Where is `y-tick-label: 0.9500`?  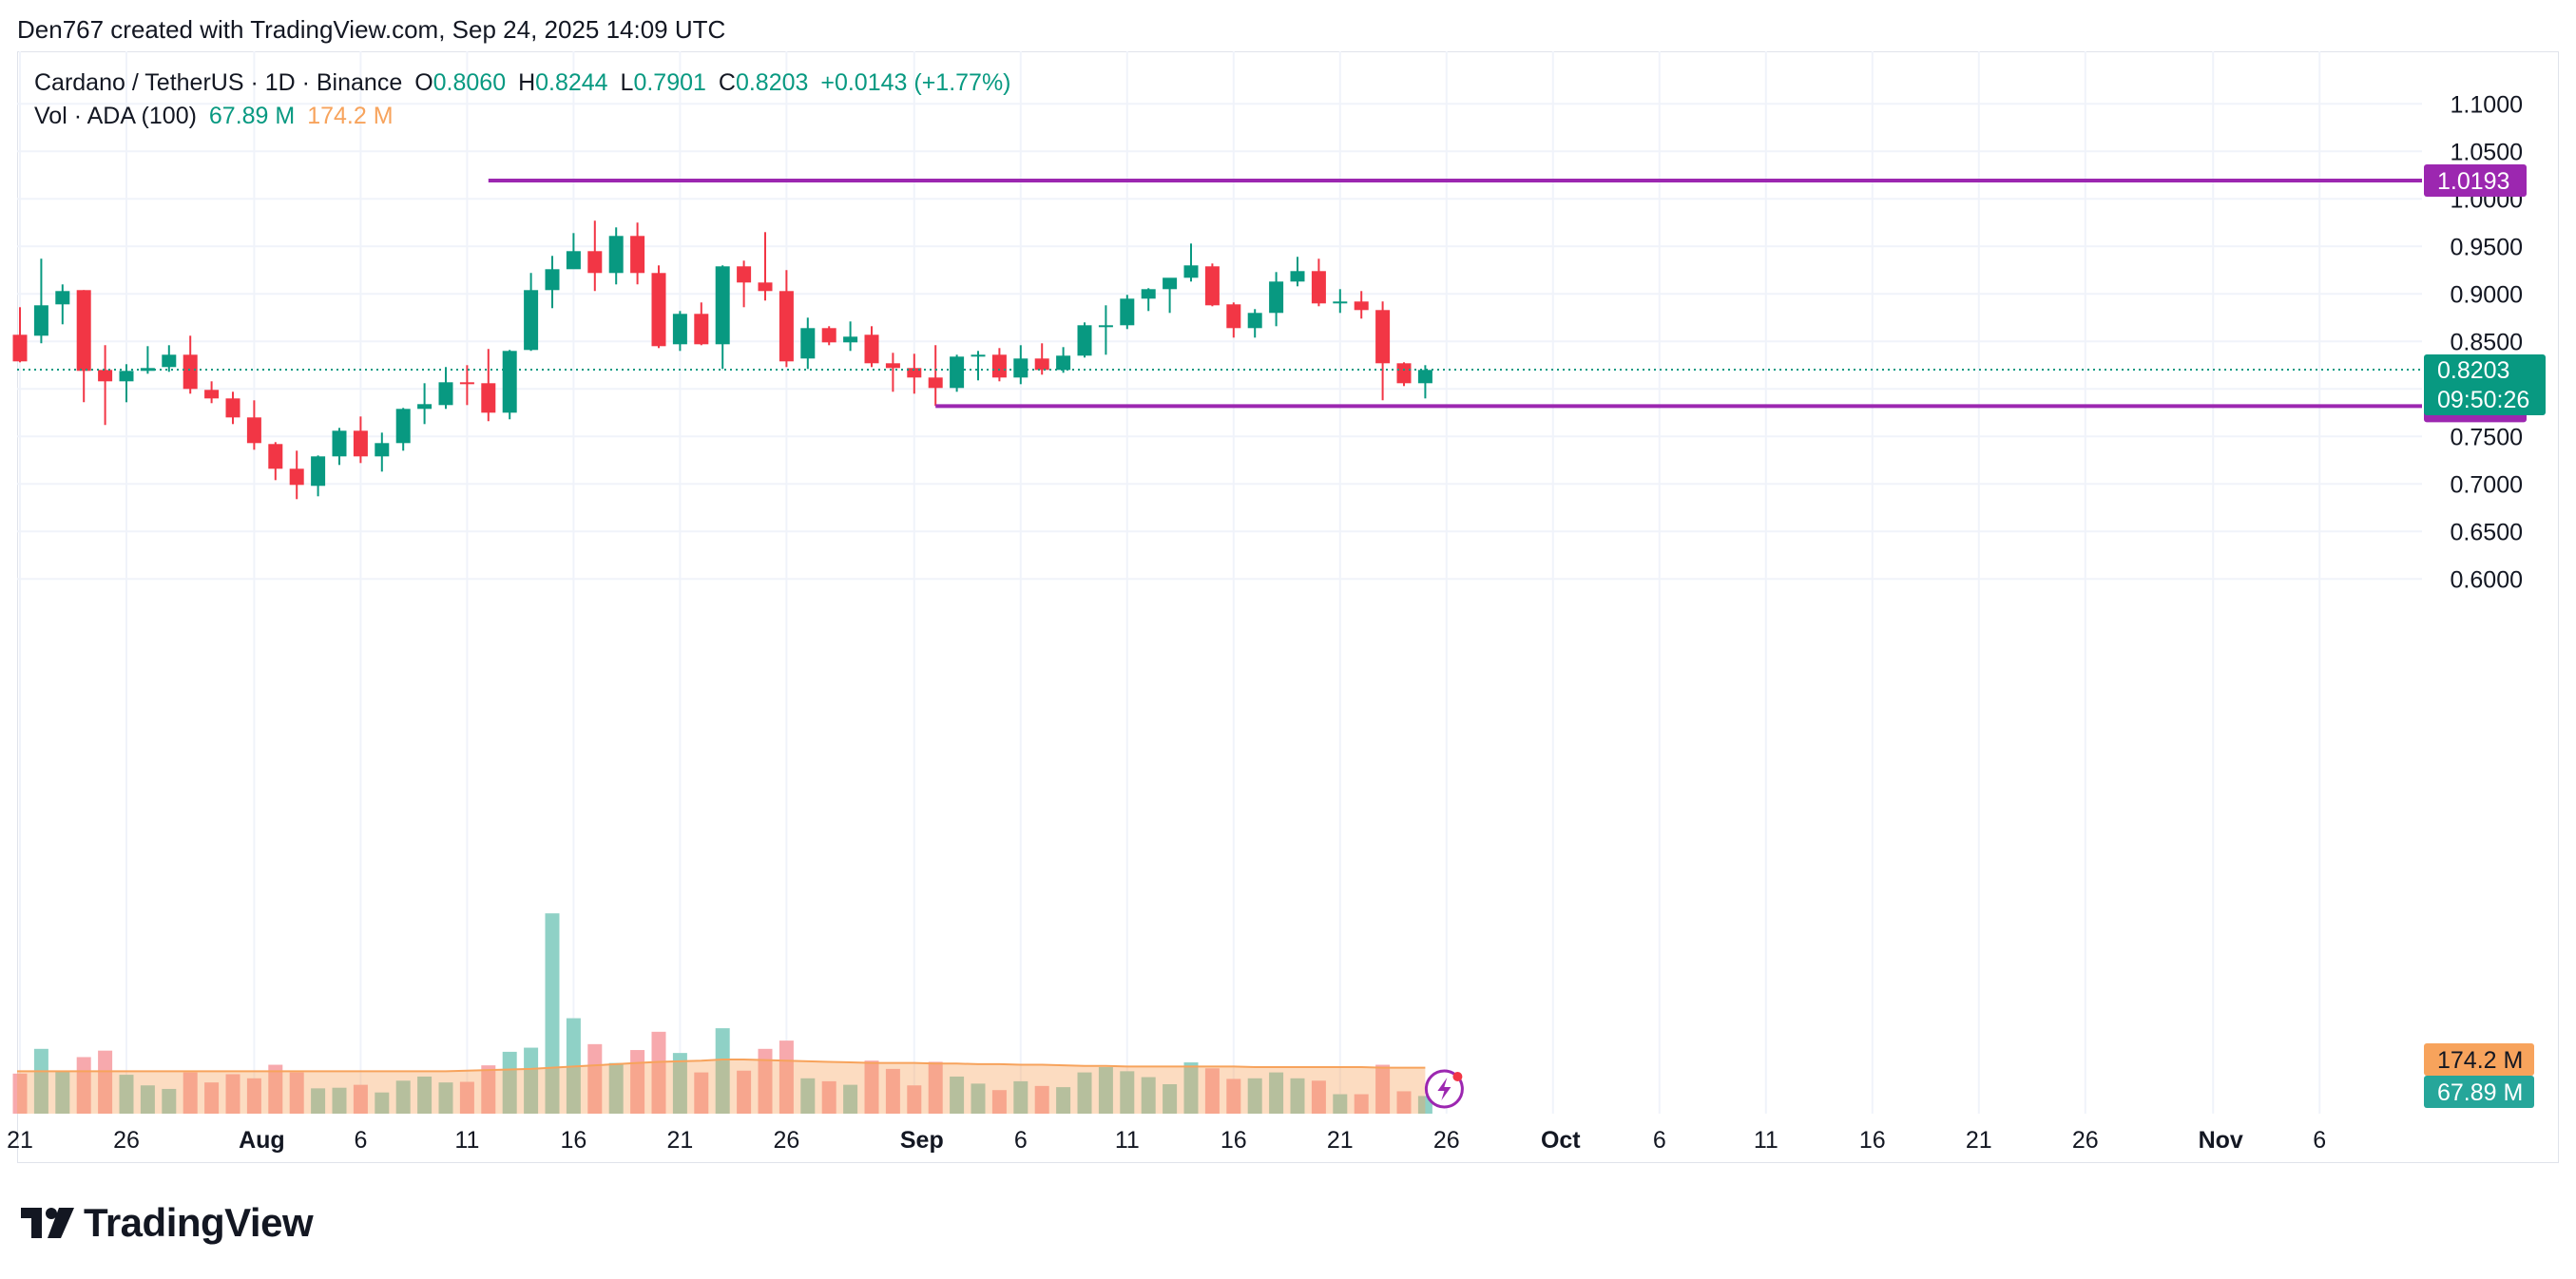 y-tick-label: 0.9500 is located at coordinates (2487, 247).